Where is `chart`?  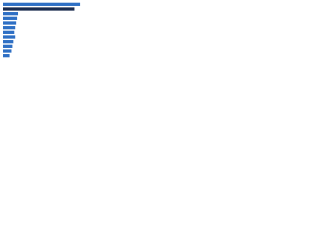 chart is located at coordinates (42, 30).